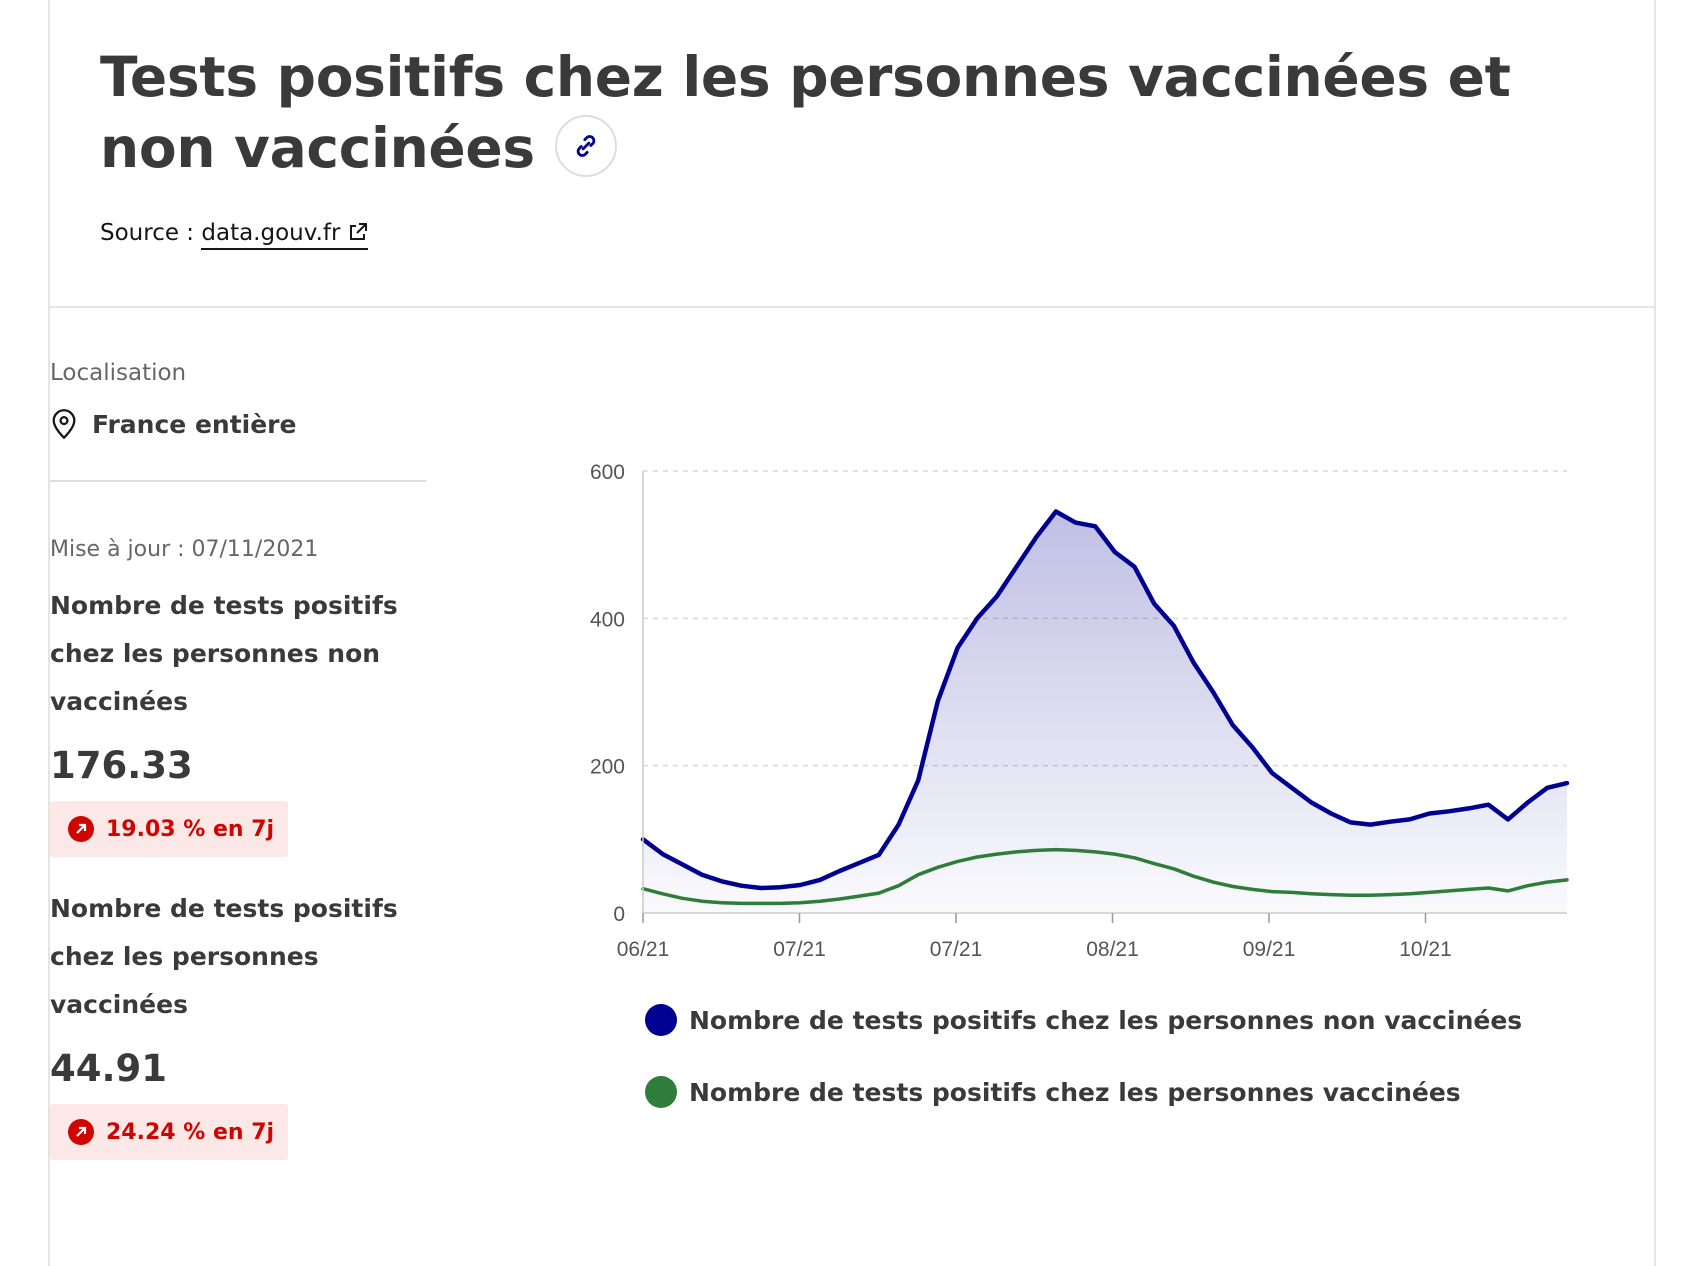 The image size is (1698, 1266). Describe the element at coordinates (607, 619) in the screenshot. I see `y-tick-label: 400` at that location.